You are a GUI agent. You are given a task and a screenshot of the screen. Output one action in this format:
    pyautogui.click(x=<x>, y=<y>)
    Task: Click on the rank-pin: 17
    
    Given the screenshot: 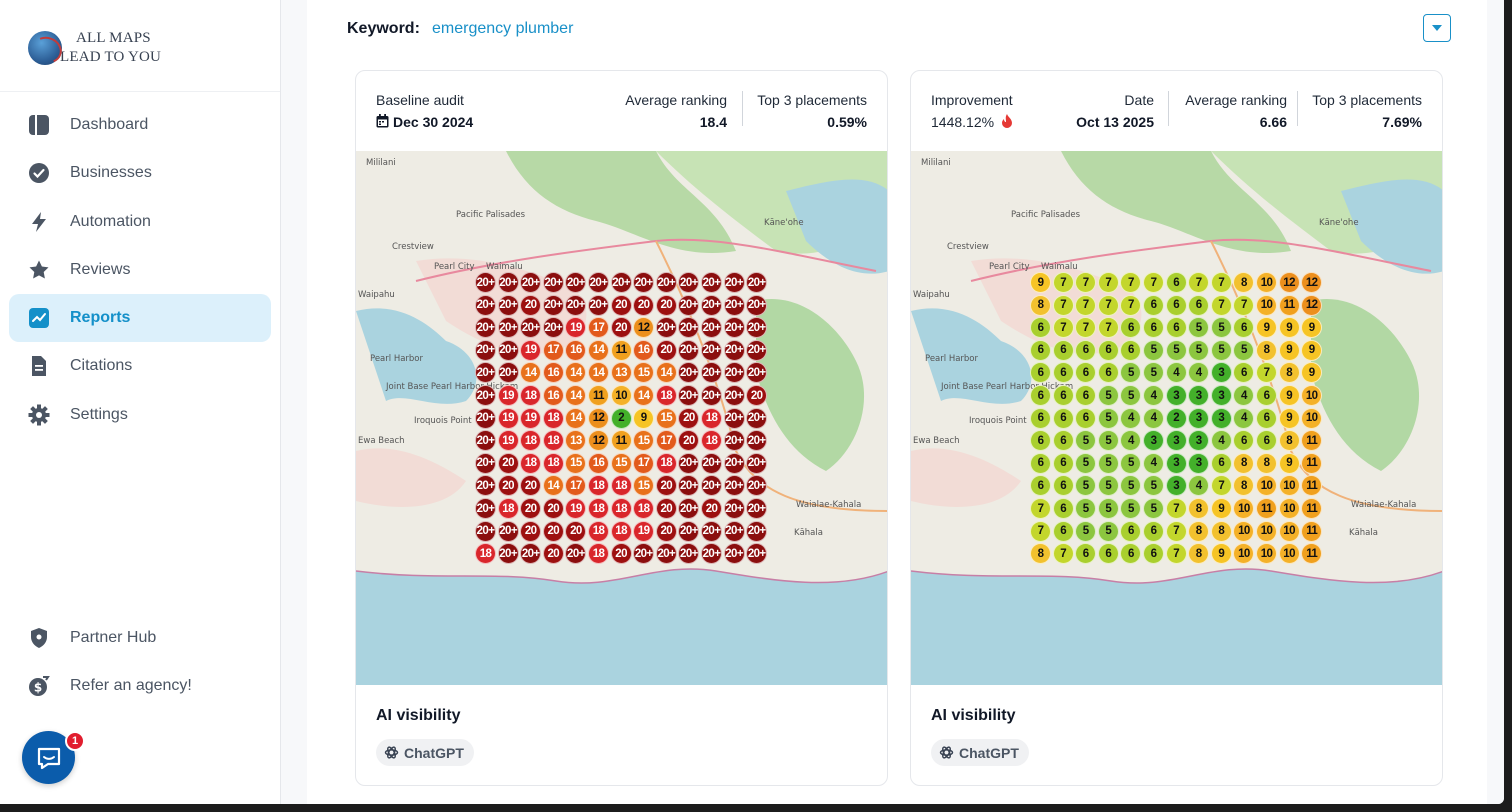 What is the action you would take?
    pyautogui.click(x=644, y=463)
    